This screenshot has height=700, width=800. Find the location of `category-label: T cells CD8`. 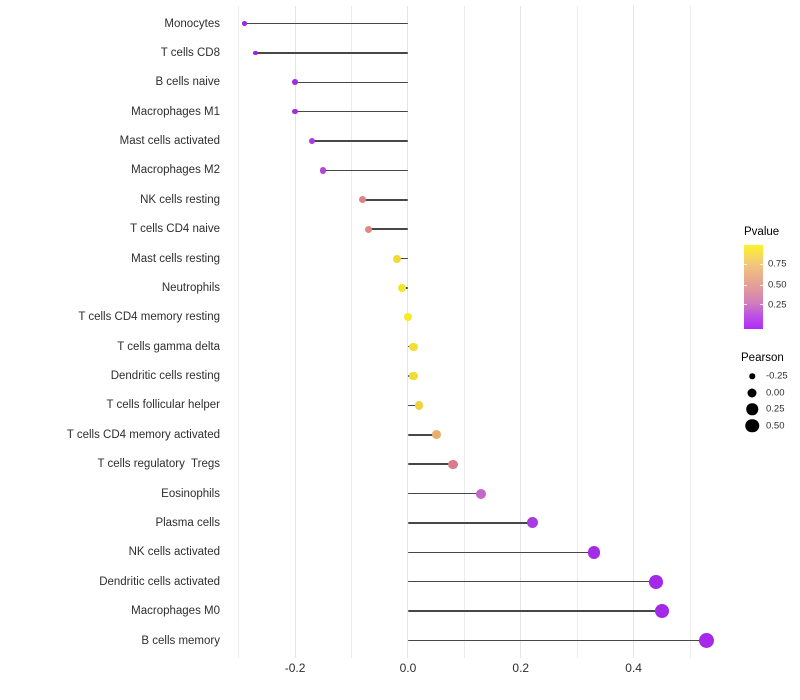

category-label: T cells CD8 is located at coordinates (190, 52).